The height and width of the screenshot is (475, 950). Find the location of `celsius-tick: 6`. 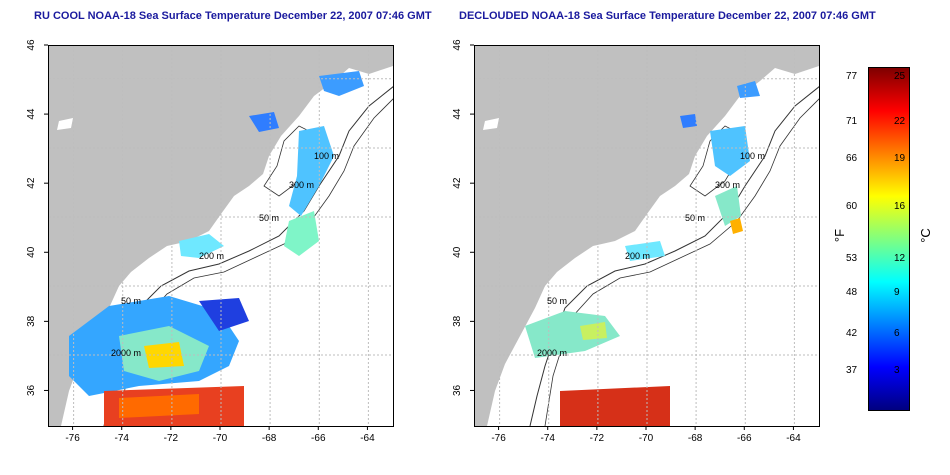

celsius-tick: 6 is located at coordinates (897, 333).